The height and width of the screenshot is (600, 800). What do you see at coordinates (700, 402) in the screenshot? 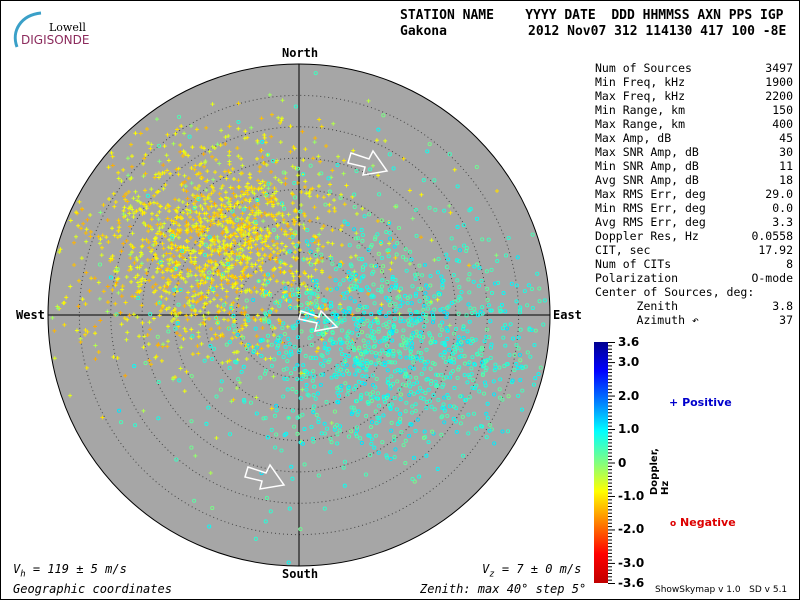
I see `legend-positive: + Positive` at bounding box center [700, 402].